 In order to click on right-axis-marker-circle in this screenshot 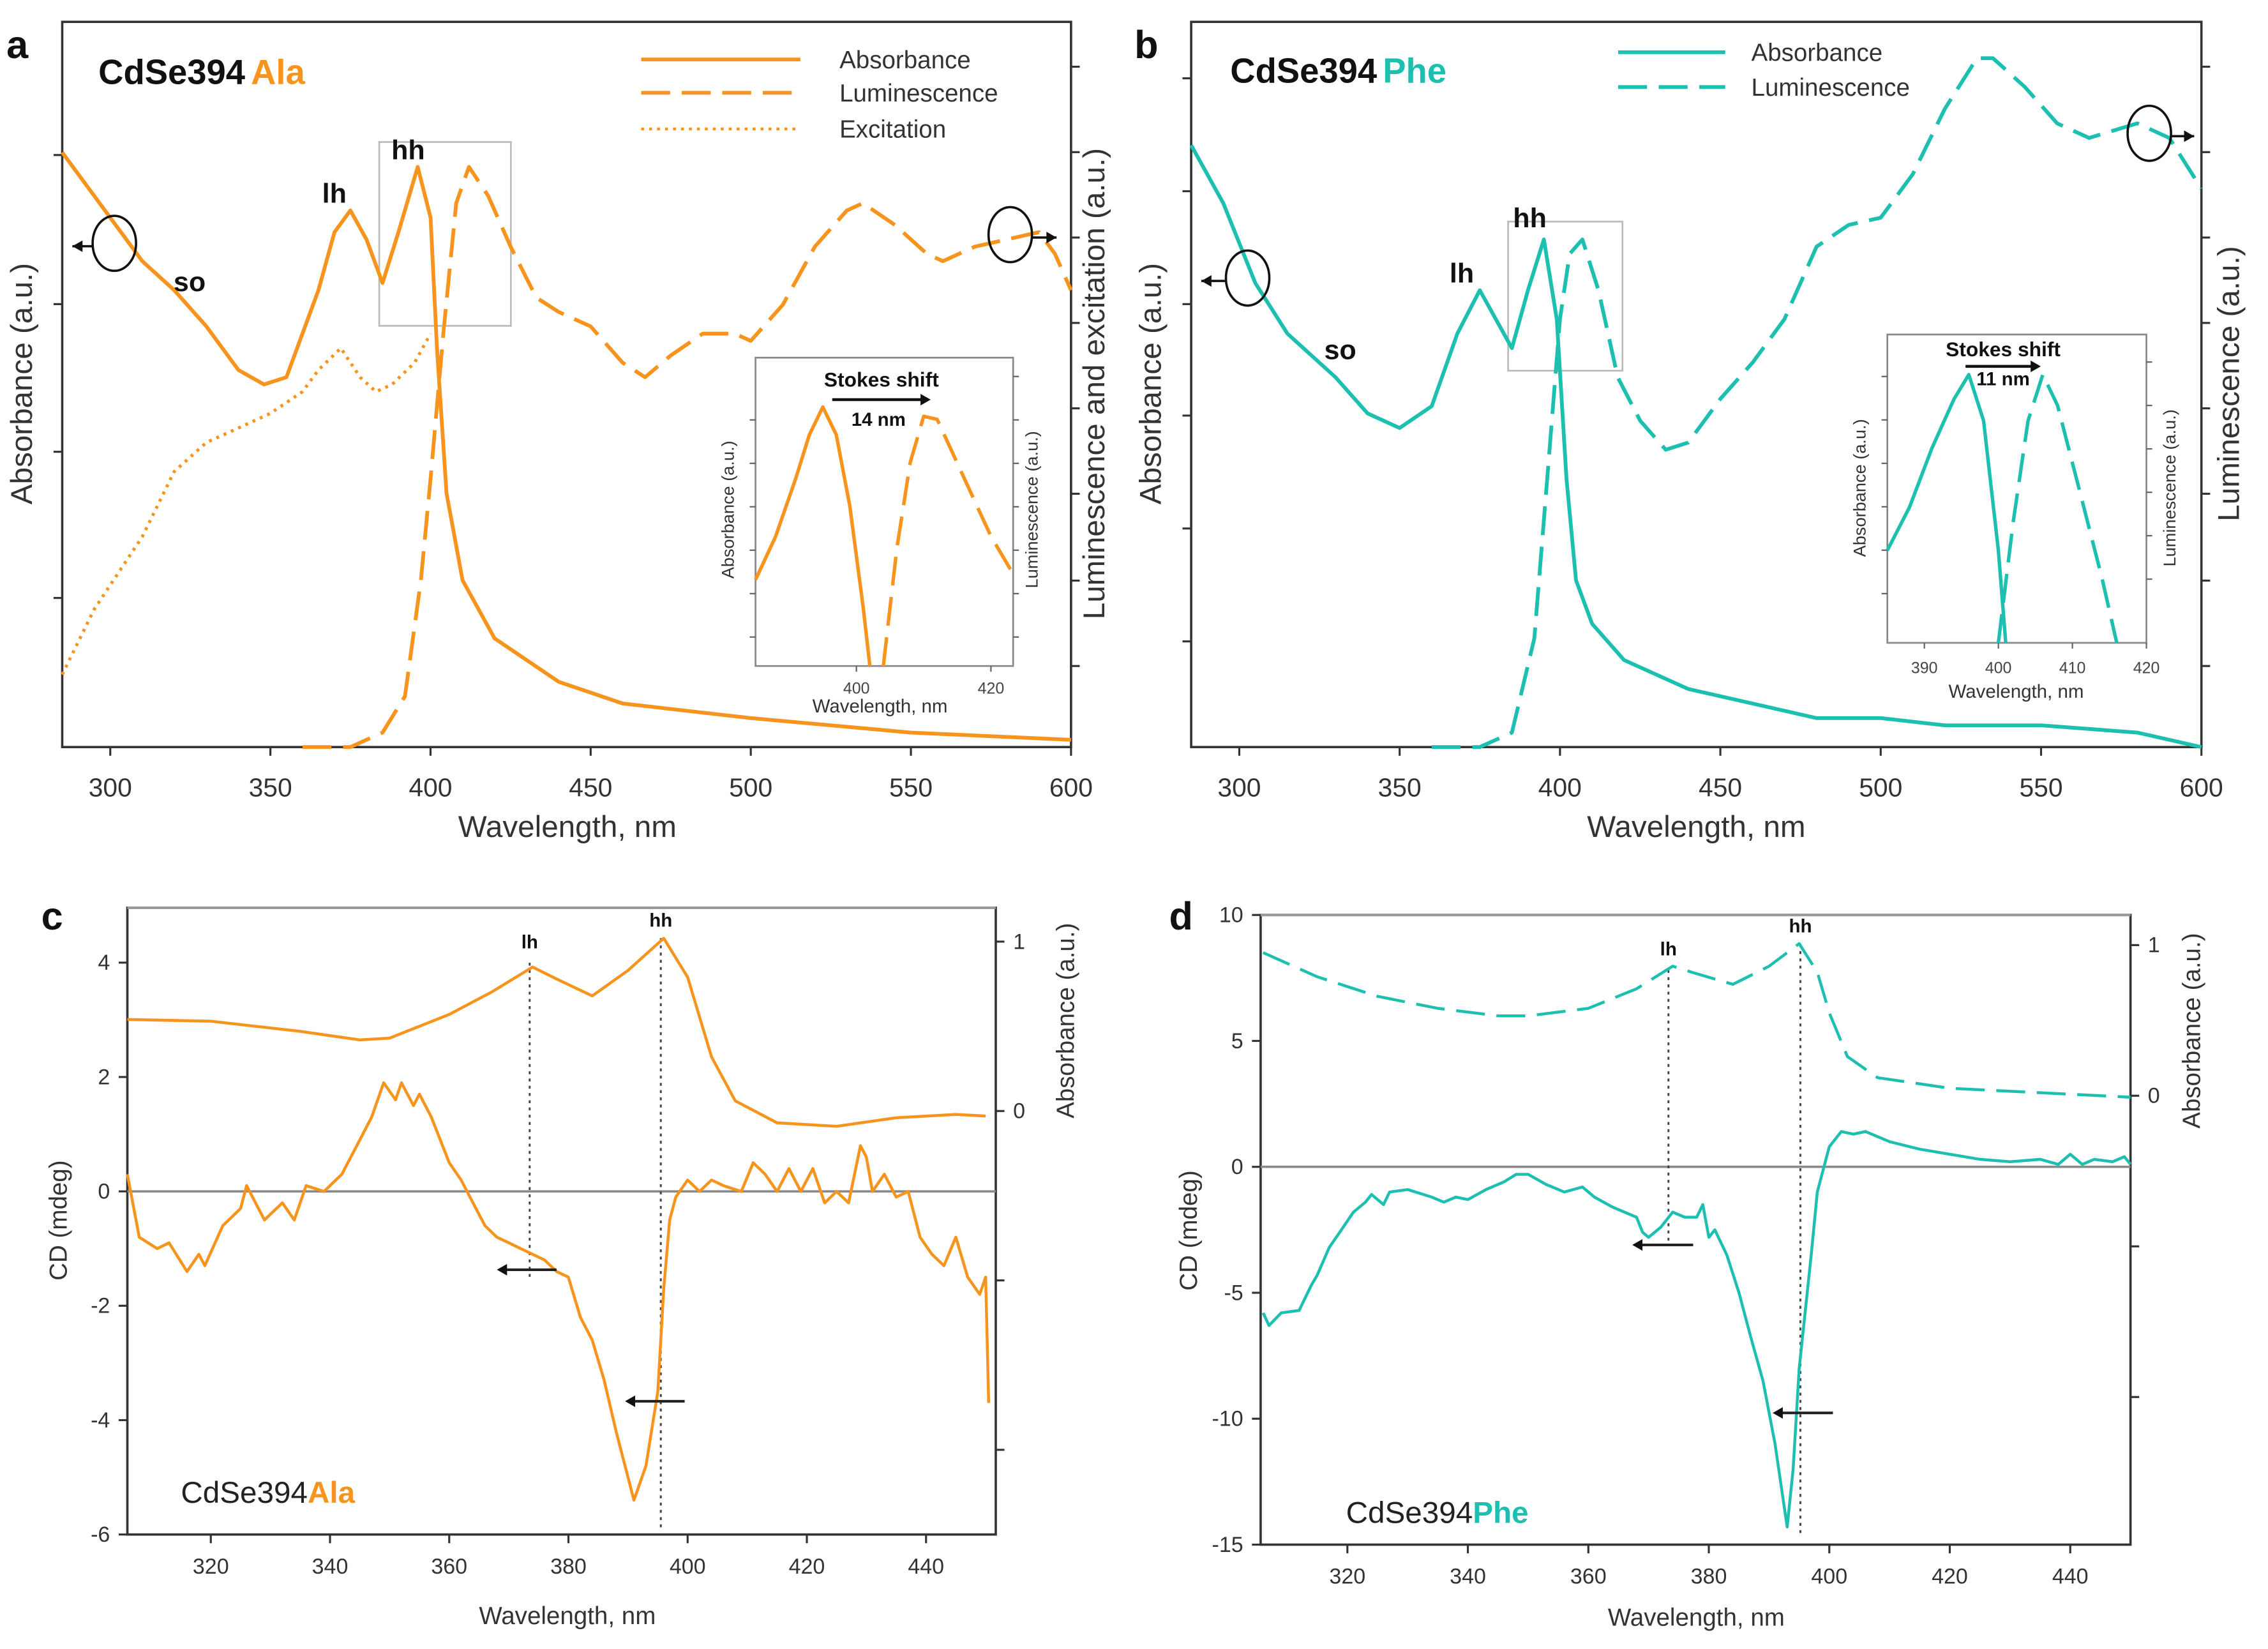, I will do `click(1010, 235)`.